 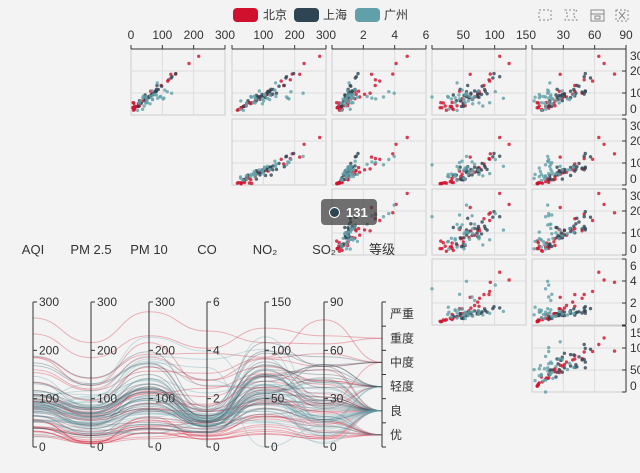 I want to click on legend-item-beijing: 北京, so click(x=260, y=15).